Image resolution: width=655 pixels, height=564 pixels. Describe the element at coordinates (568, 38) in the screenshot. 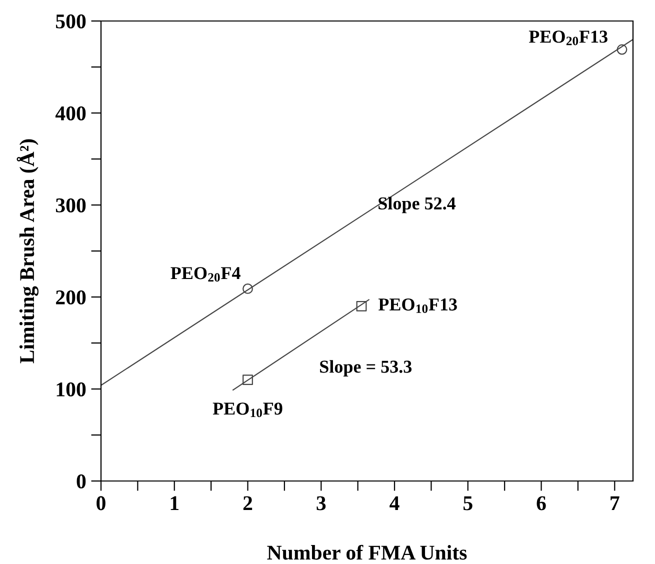

I see `annotation: PEO$_{20}$F13` at that location.